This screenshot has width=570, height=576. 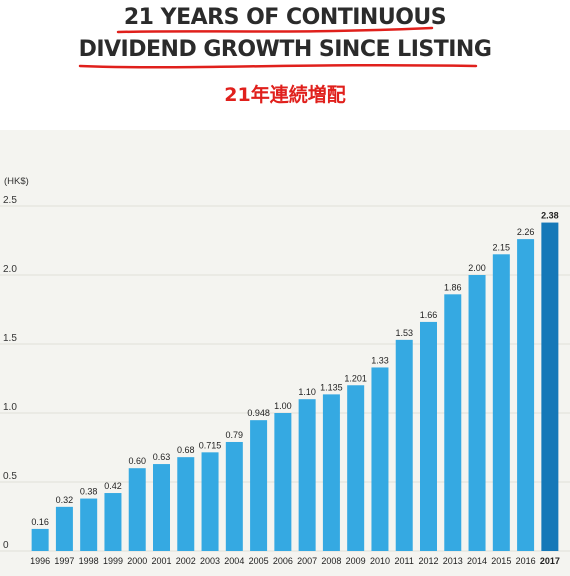 I want to click on title-line-2: DIVIDEND GROWTH SINCE LISTING, so click(x=285, y=49).